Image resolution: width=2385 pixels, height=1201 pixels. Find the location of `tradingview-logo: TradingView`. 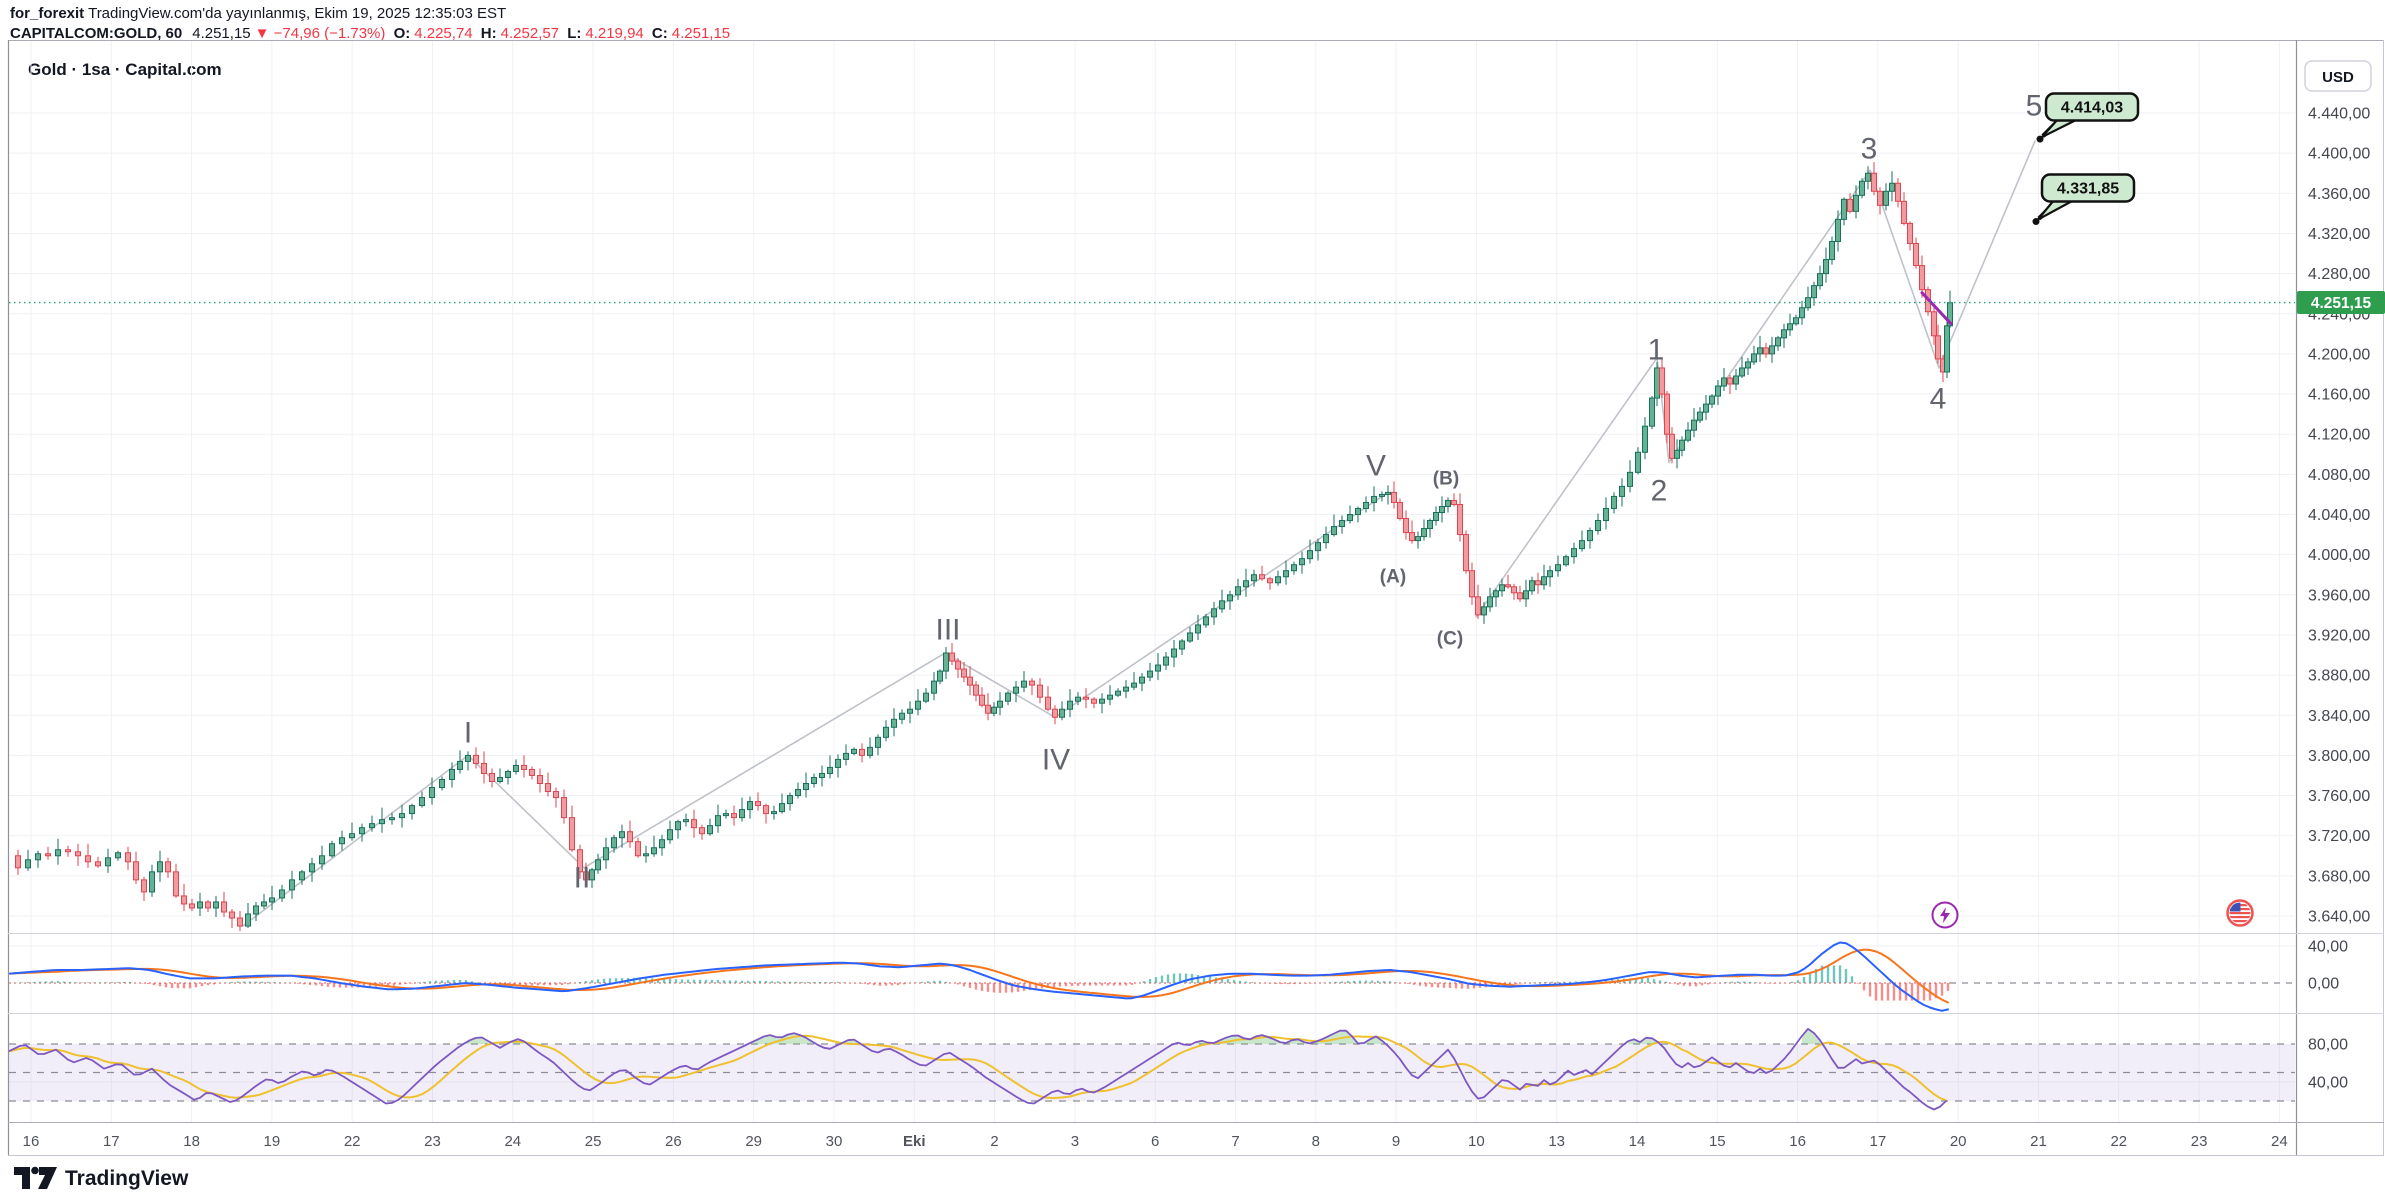

tradingview-logo: TradingView is located at coordinates (101, 1178).